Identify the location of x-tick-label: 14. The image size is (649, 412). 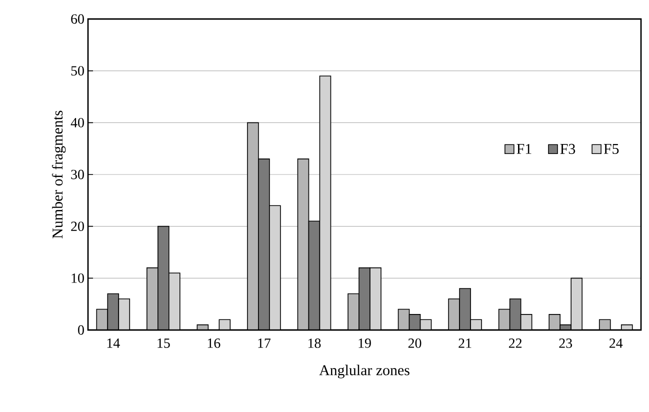
(113, 343).